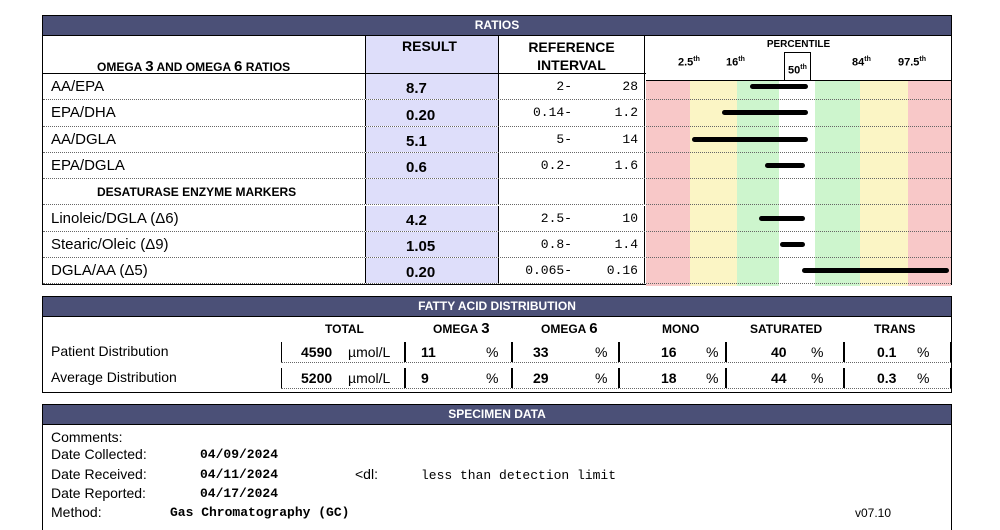  What do you see at coordinates (626, 244) in the screenshot?
I see `ref-high: 1.4` at bounding box center [626, 244].